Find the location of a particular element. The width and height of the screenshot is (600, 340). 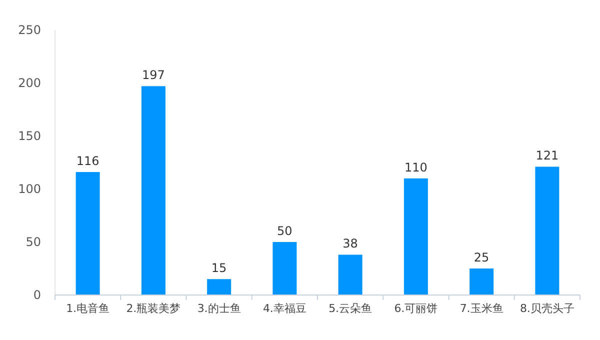

x-tick-label: 2.瓶装美梦 is located at coordinates (153, 308).